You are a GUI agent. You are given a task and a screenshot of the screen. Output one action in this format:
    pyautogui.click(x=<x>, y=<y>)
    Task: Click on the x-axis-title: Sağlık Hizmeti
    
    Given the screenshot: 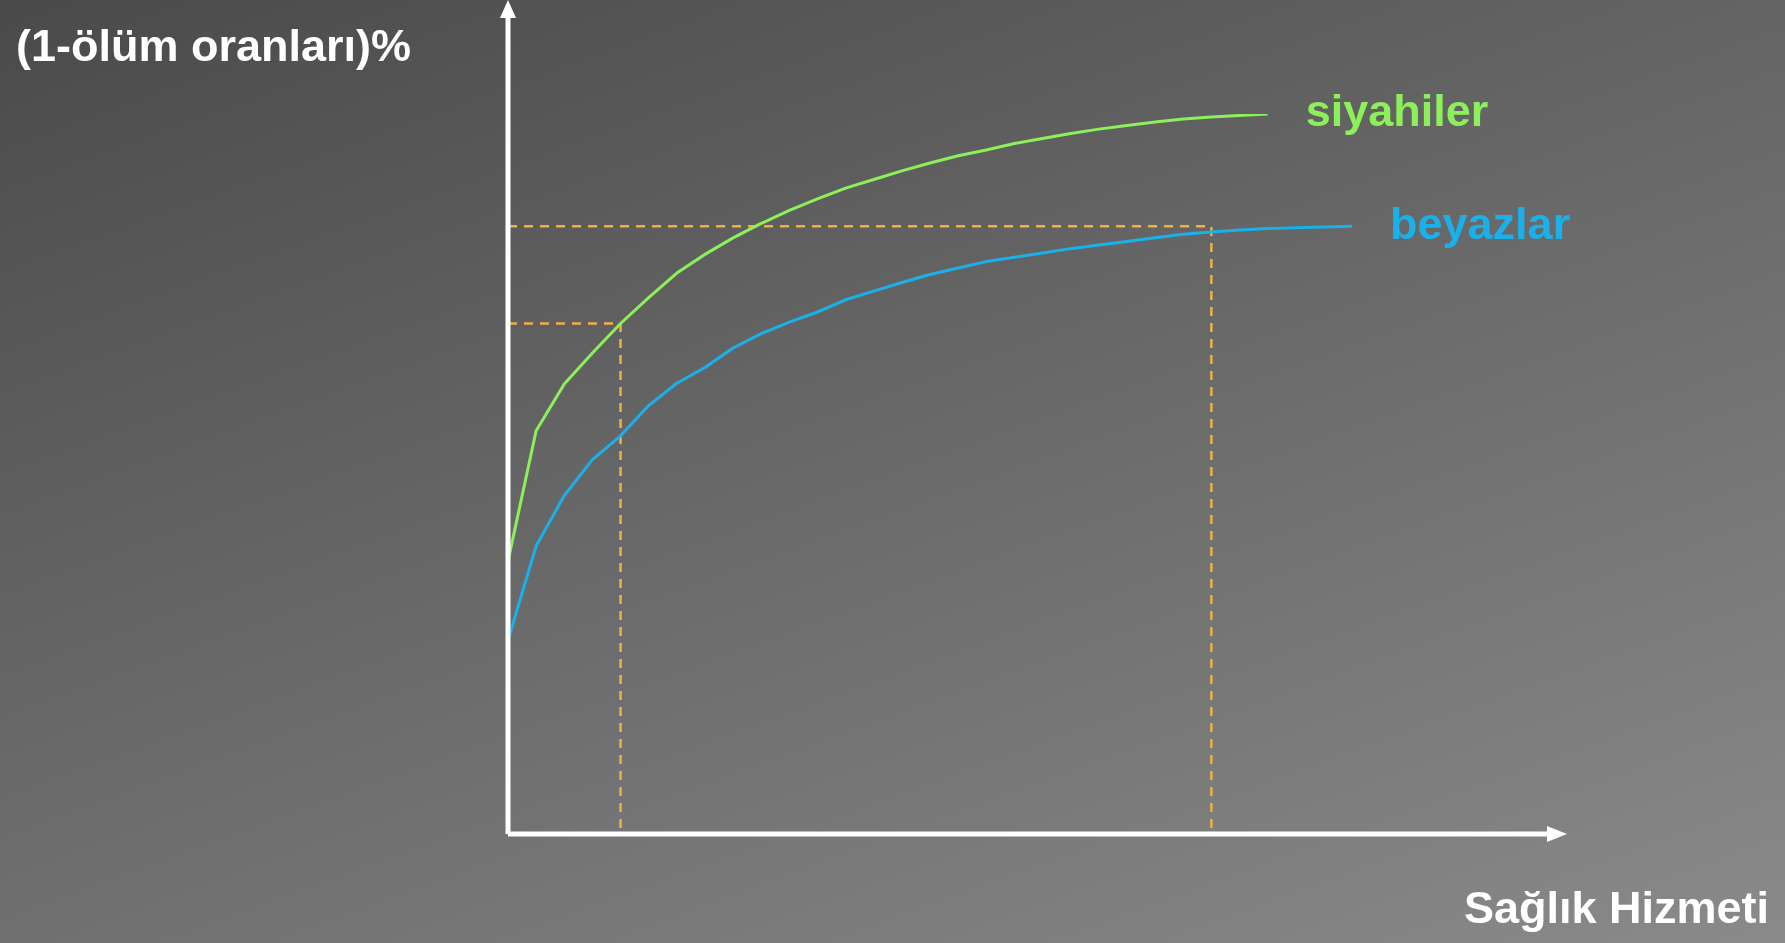 What is the action you would take?
    pyautogui.click(x=1616, y=908)
    